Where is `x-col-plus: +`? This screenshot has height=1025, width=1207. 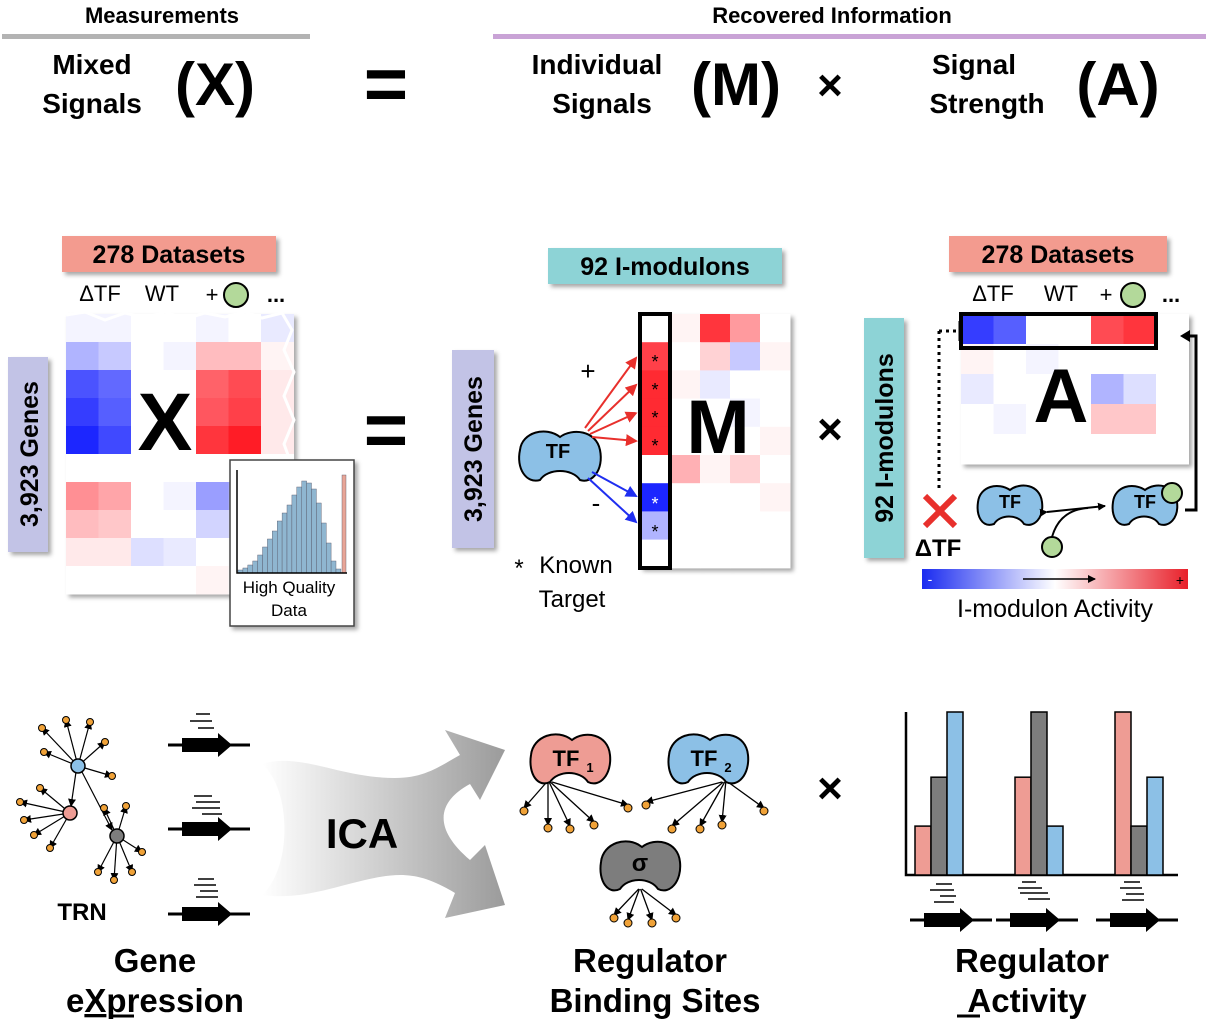 x-col-plus: + is located at coordinates (212, 294).